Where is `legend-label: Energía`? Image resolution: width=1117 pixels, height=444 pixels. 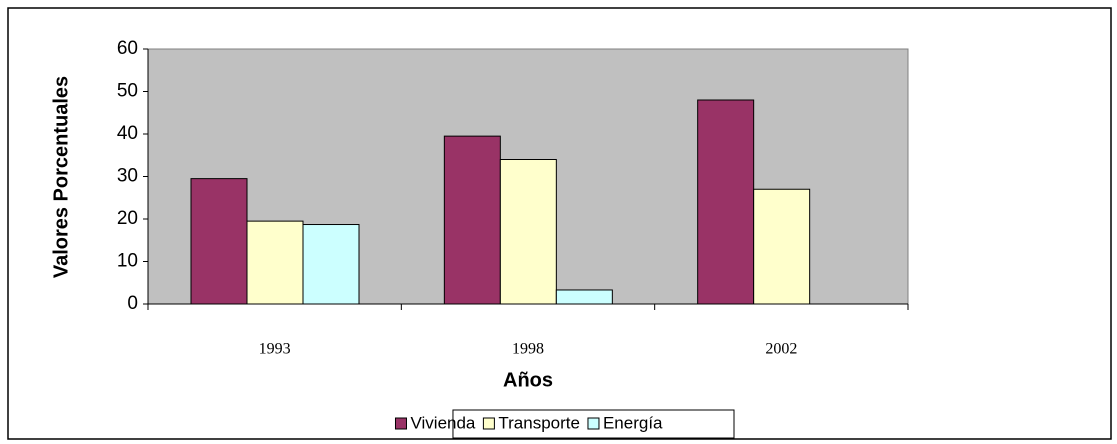
legend-label: Energía is located at coordinates (633, 422).